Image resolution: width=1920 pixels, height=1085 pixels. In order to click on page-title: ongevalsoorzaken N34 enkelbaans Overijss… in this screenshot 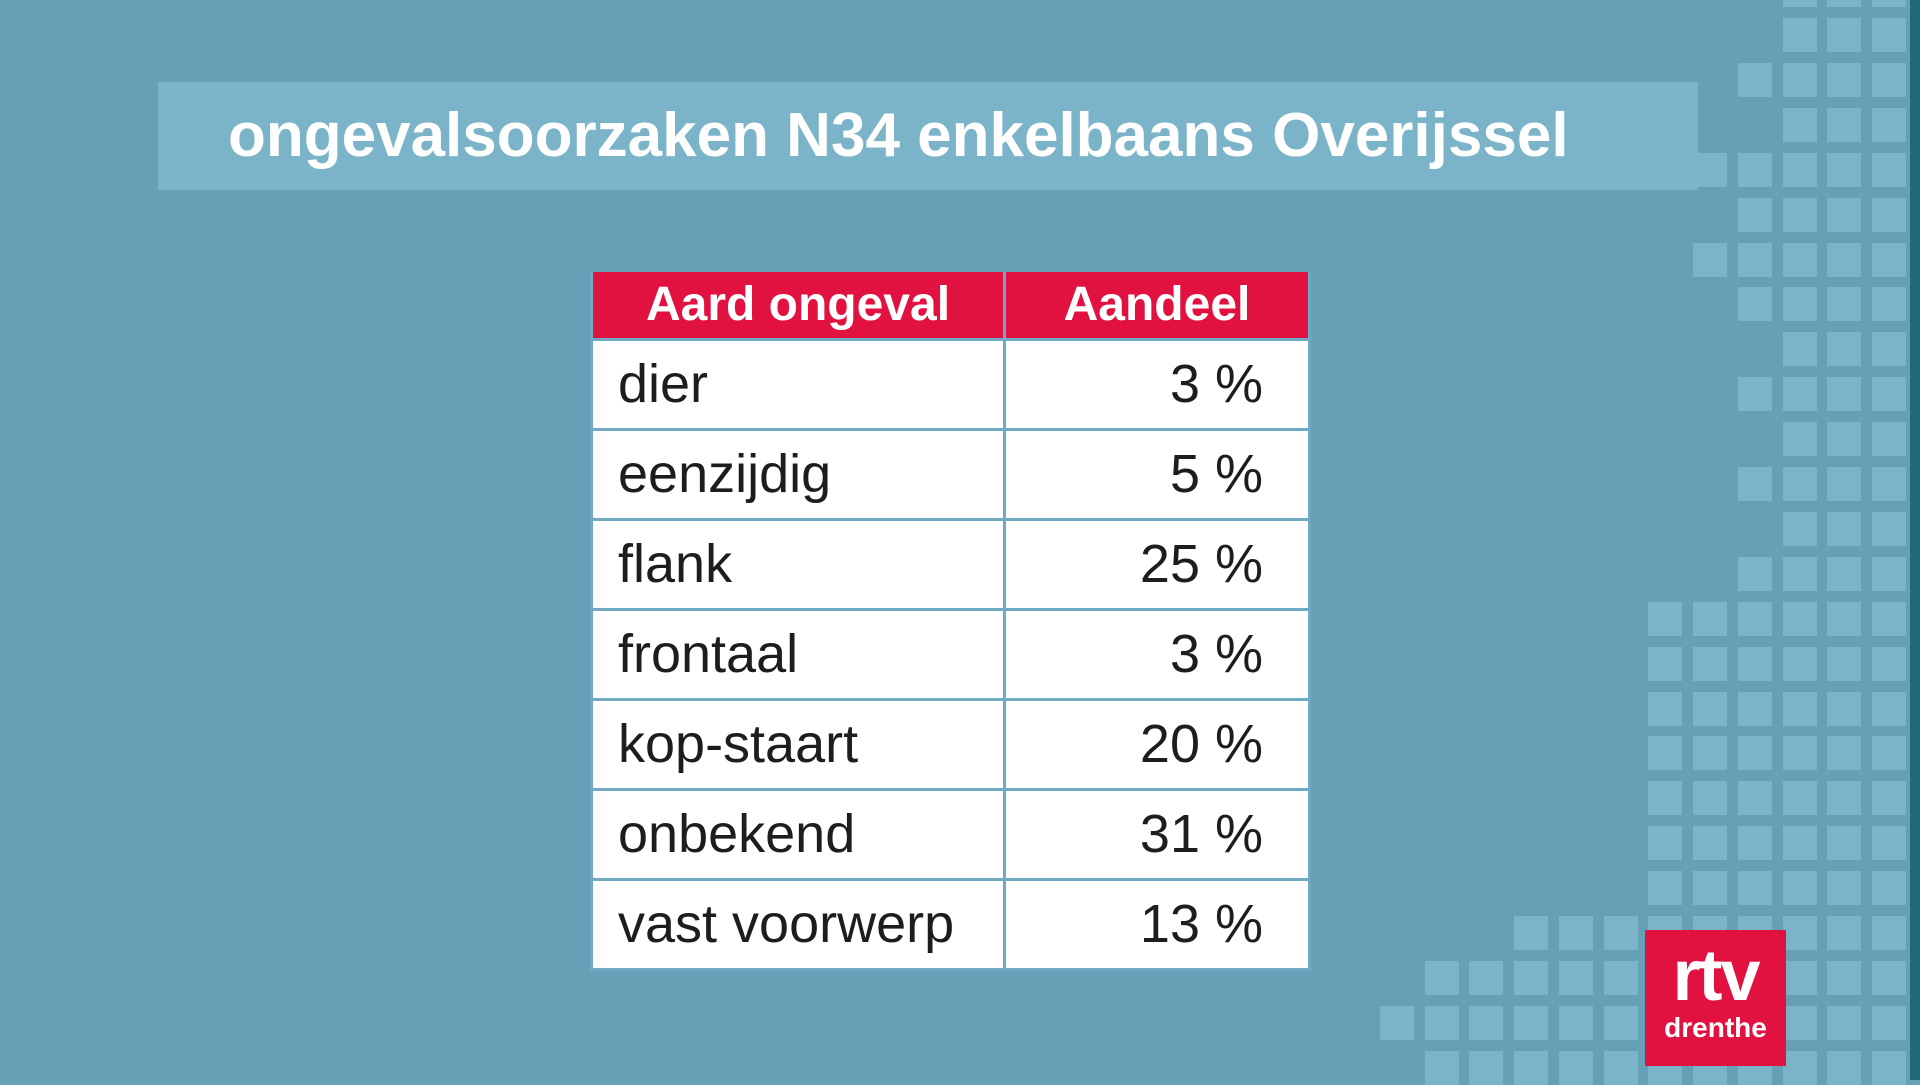, I will do `click(898, 135)`.